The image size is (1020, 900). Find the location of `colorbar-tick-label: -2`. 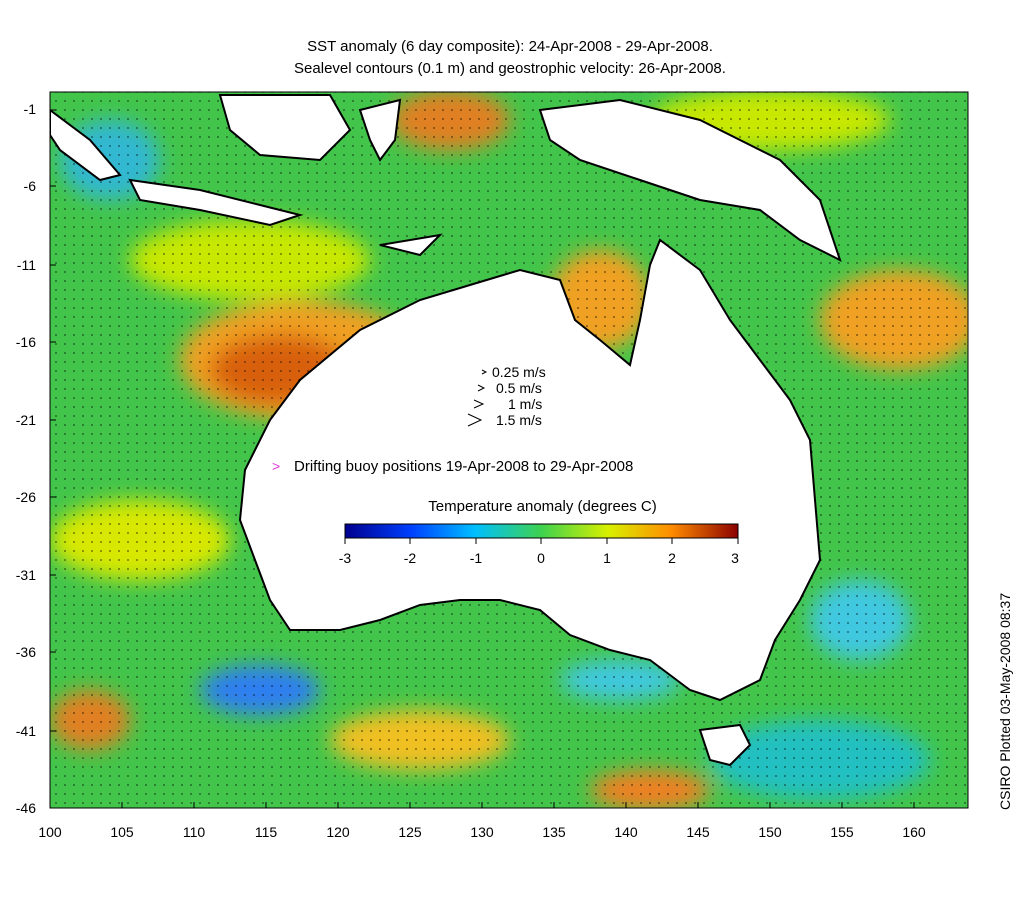

colorbar-tick-label: -2 is located at coordinates (410, 558).